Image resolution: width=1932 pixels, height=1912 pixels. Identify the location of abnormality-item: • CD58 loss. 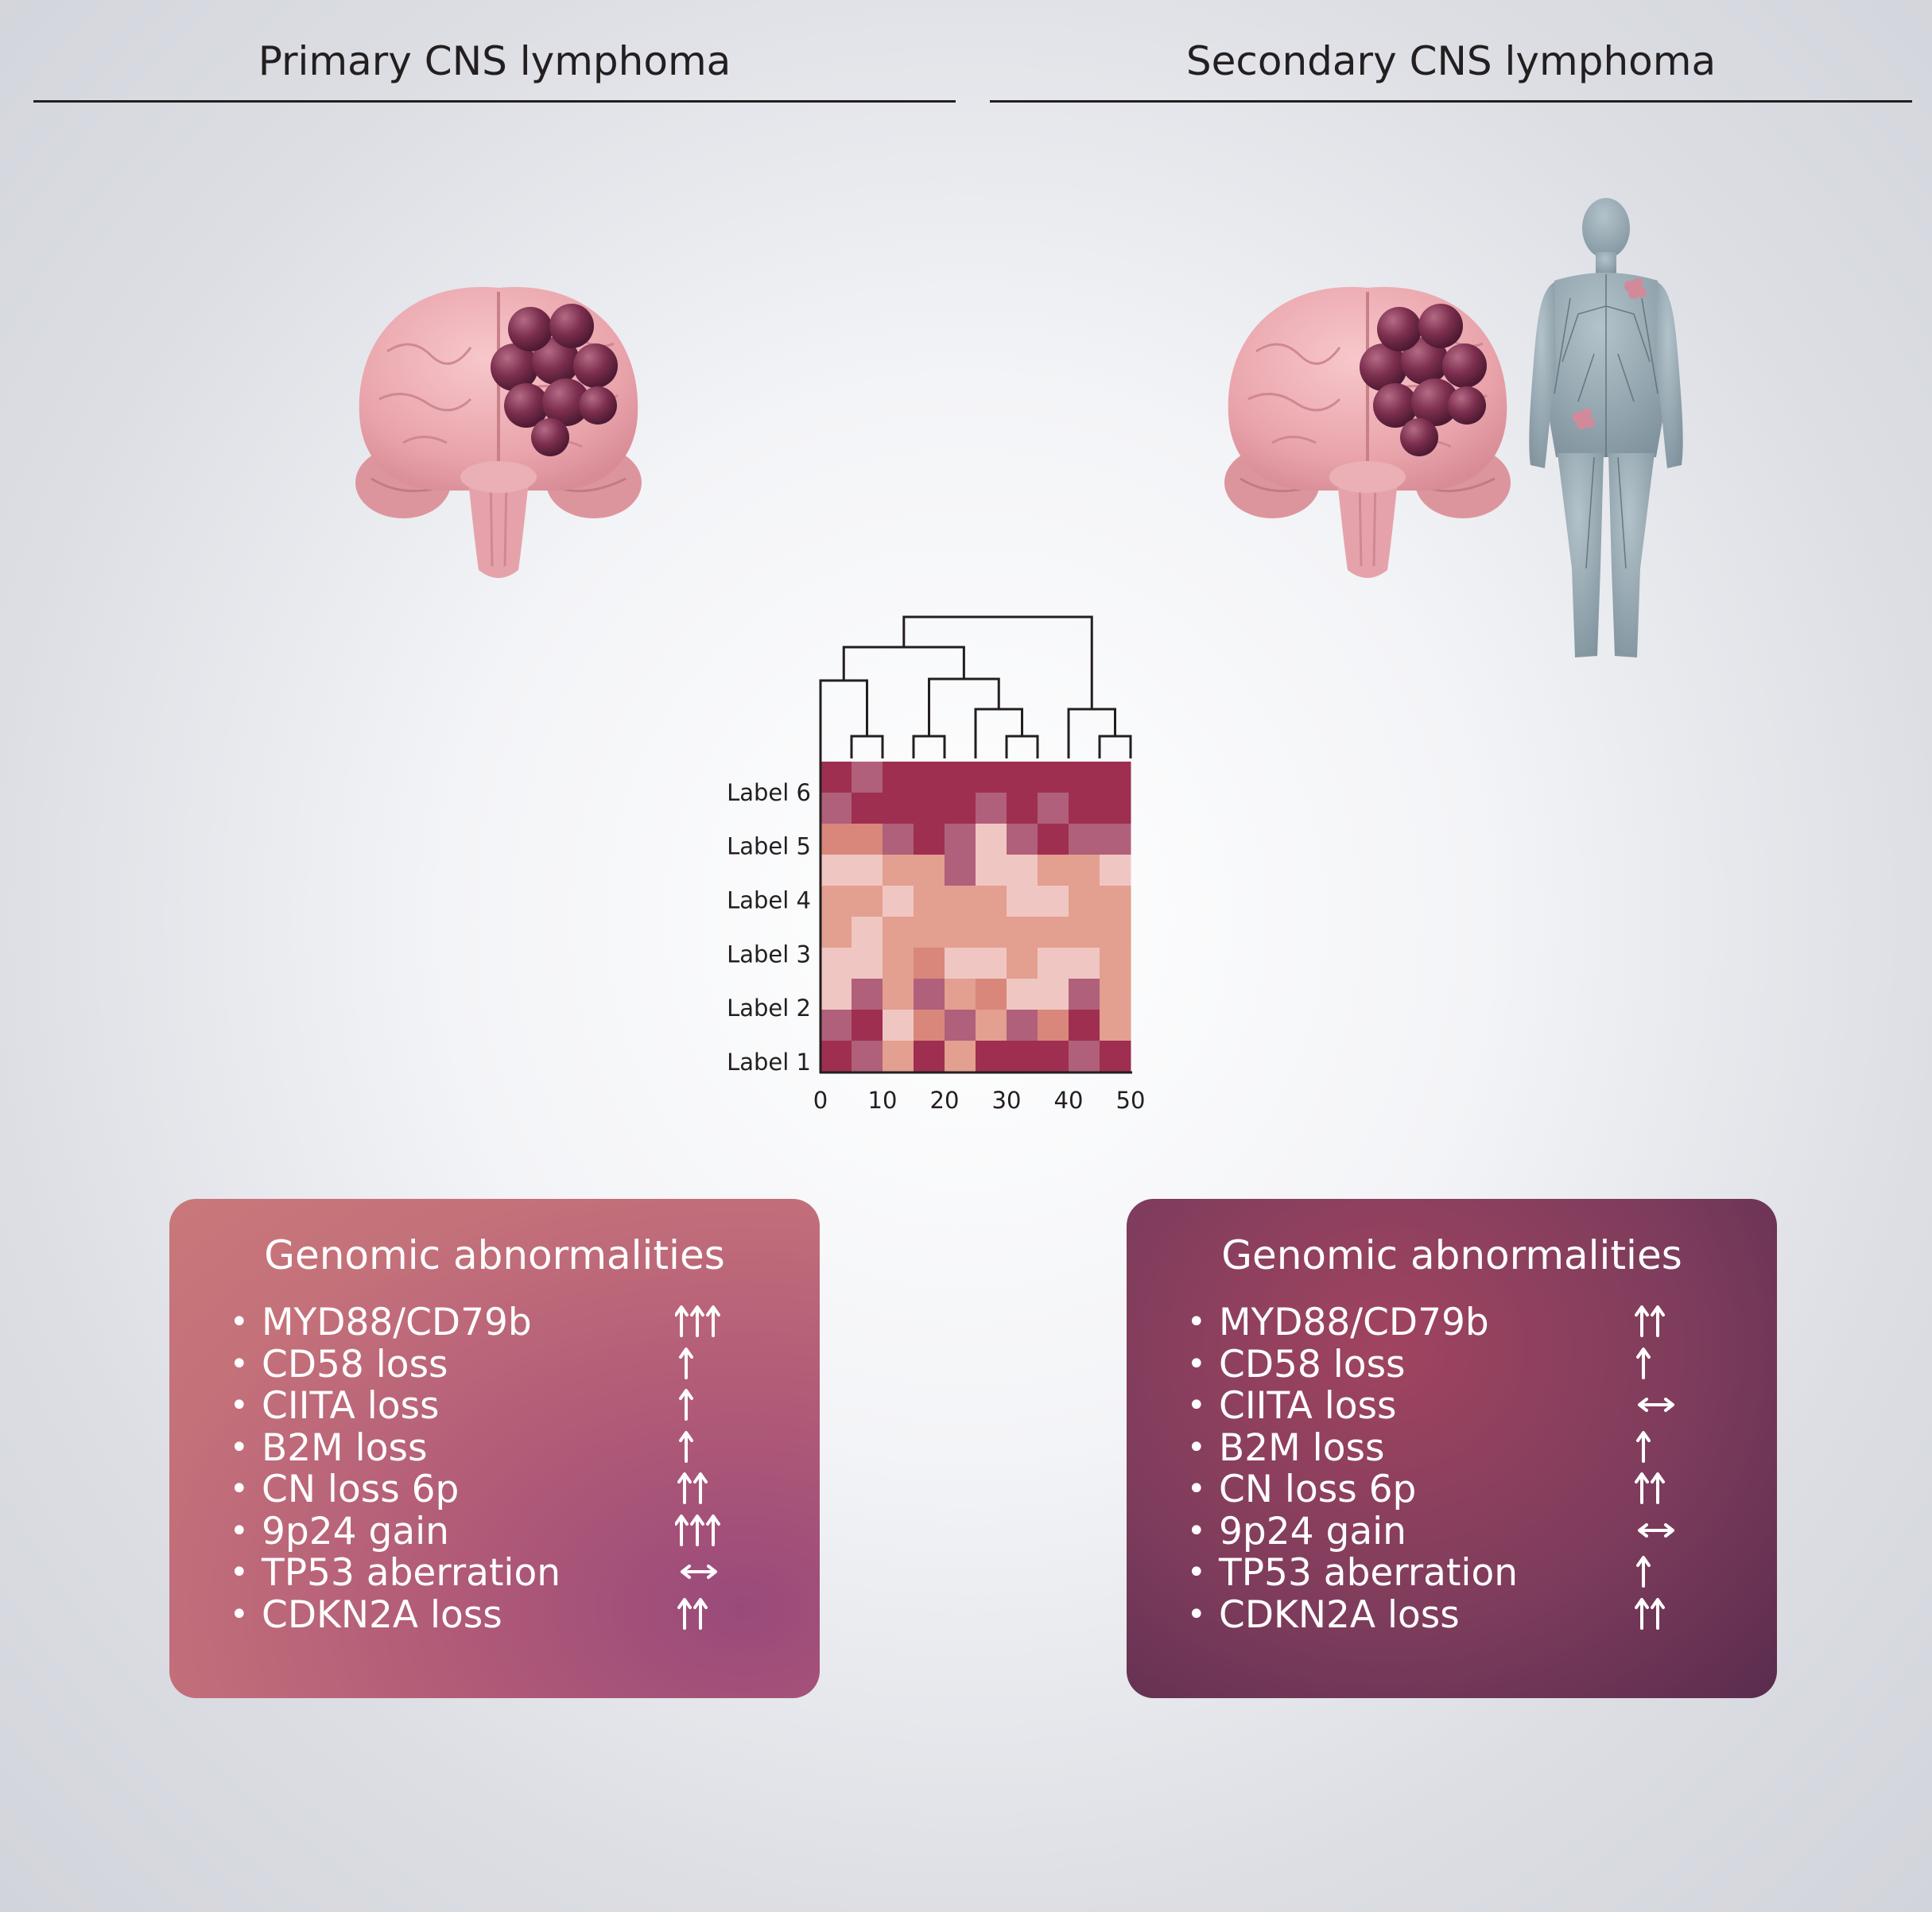
(516, 1364).